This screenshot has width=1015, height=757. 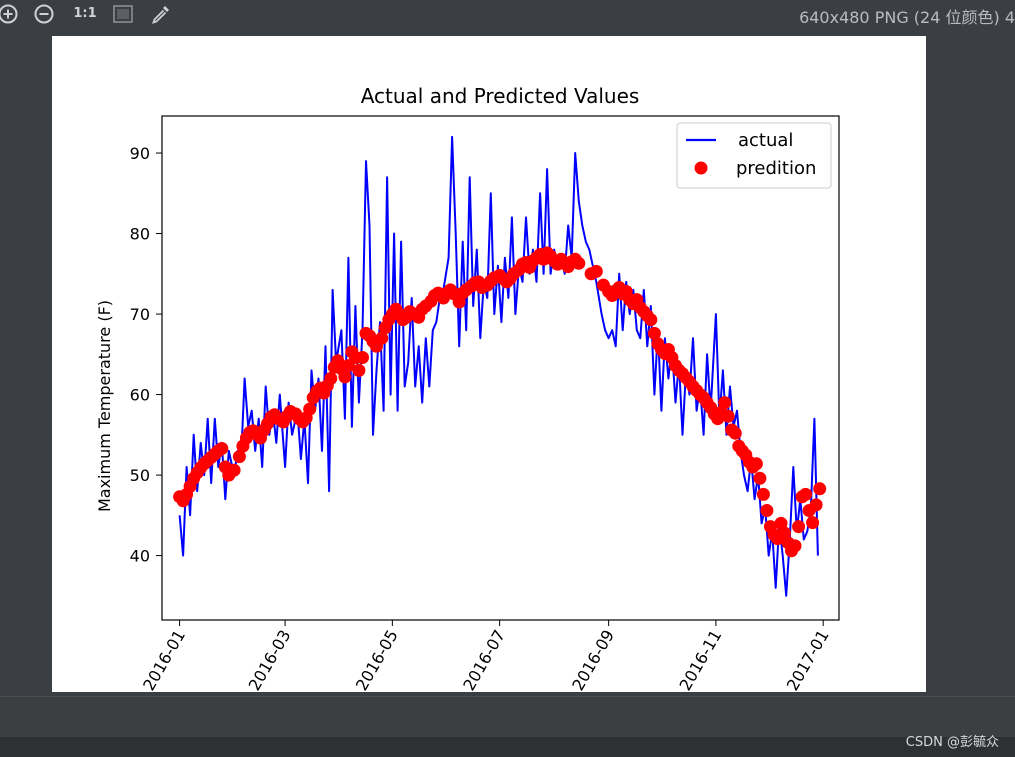 I want to click on x-tick-label: 2016-01, so click(x=164, y=660).